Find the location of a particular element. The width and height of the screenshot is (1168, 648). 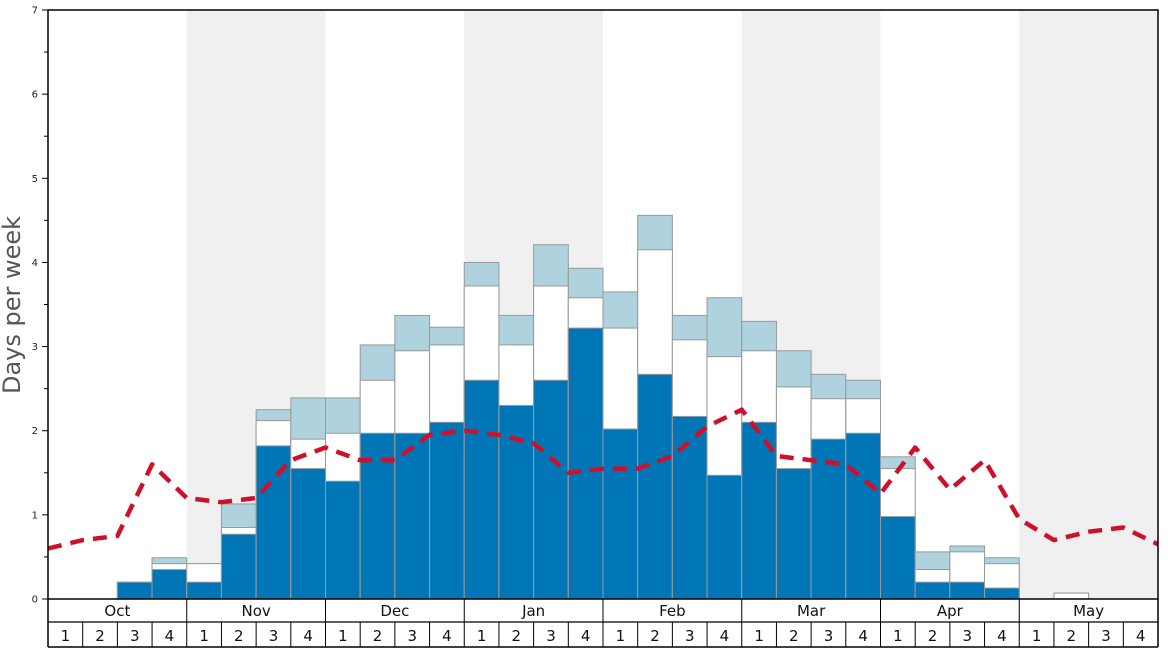

y-tick-label: 0 is located at coordinates (35, 600).